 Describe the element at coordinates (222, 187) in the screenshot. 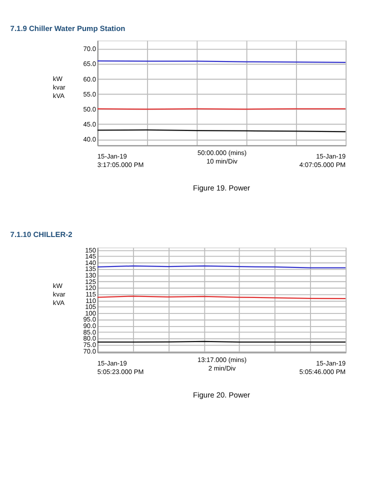

I see `caption: Figure 19. Power` at that location.